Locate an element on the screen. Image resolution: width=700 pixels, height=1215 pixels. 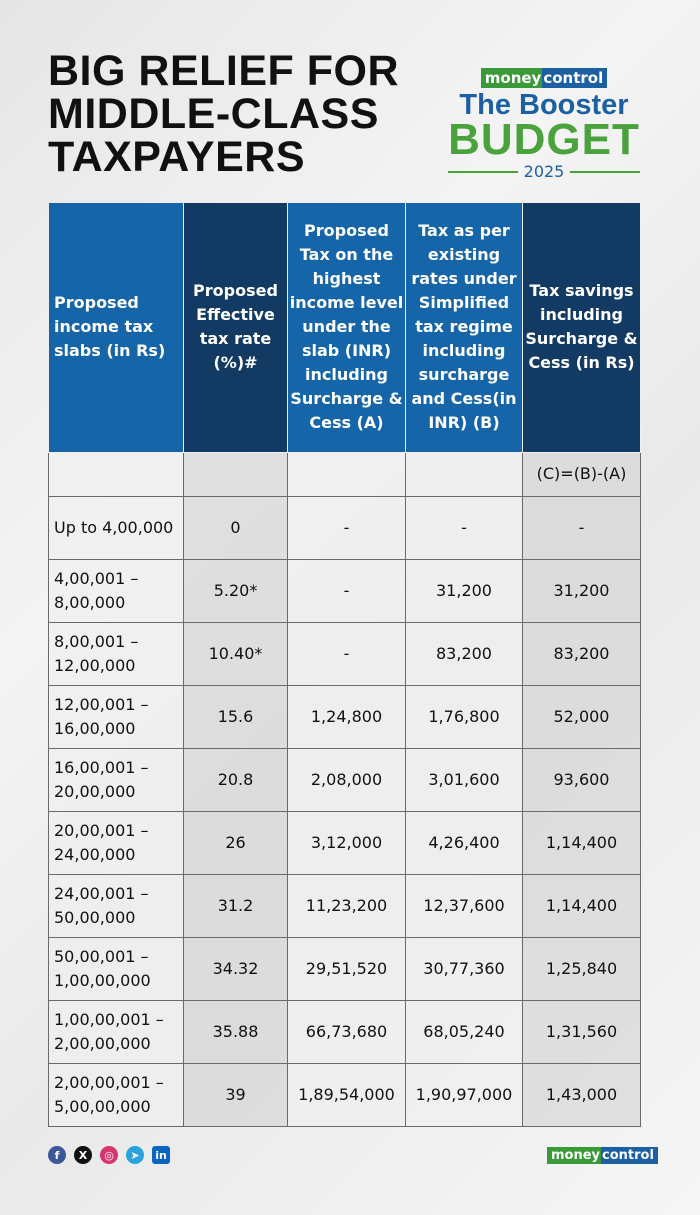
table-cell: 4,00,001 – 8,00,000 is located at coordinates (116, 590).